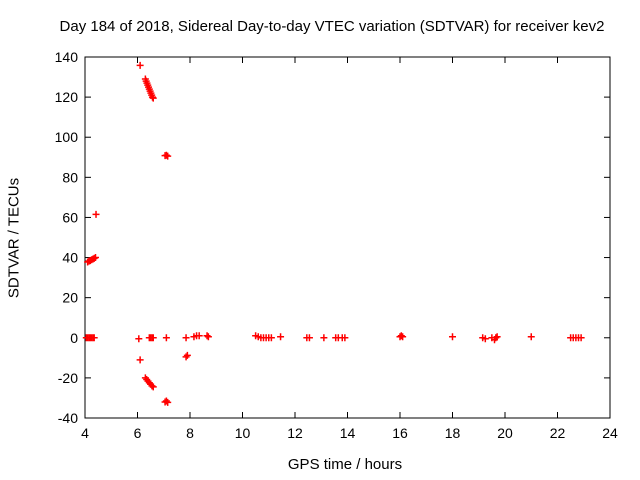 This screenshot has width=640, height=480. What do you see at coordinates (14, 238) in the screenshot?
I see `y-axis-label: SDTVAR / TECUs` at bounding box center [14, 238].